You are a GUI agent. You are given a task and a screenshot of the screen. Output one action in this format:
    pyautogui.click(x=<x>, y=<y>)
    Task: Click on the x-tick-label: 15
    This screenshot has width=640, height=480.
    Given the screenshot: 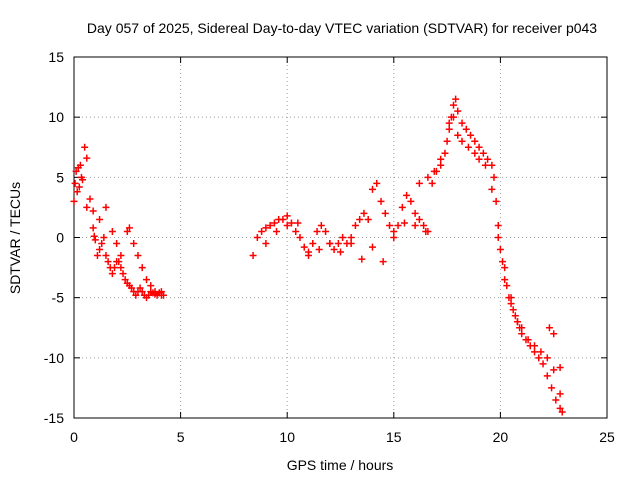 What is the action you would take?
    pyautogui.click(x=394, y=437)
    